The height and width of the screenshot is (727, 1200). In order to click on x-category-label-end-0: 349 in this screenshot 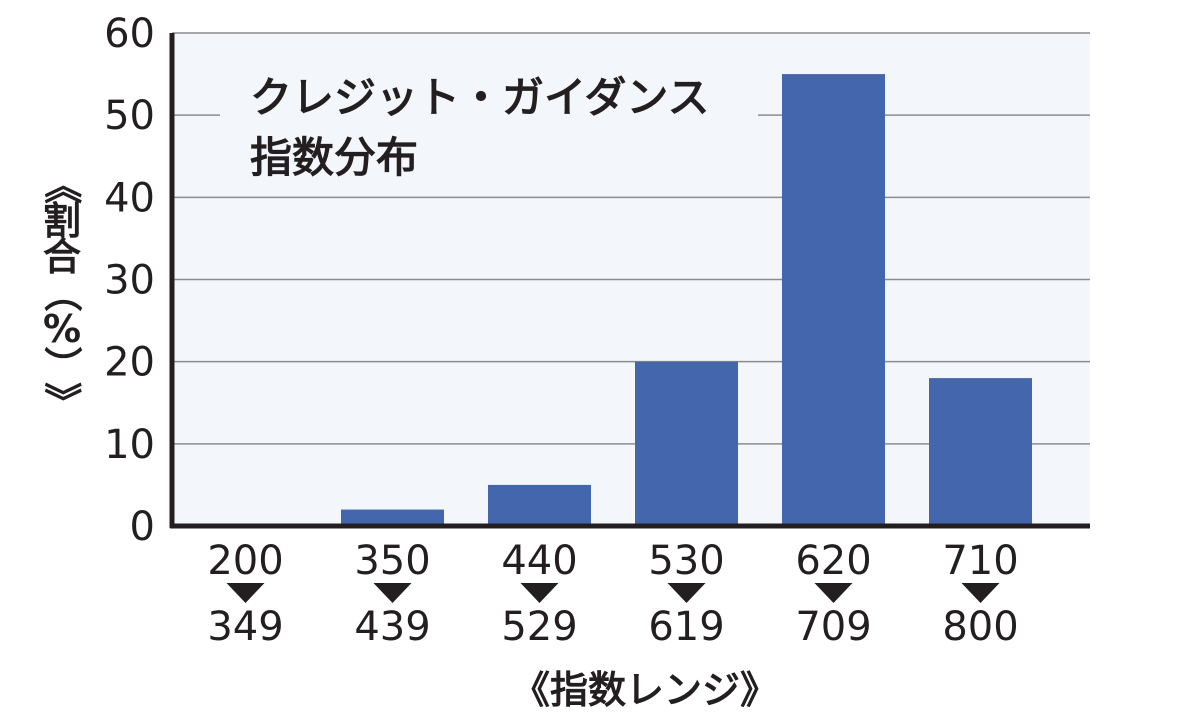, I will do `click(245, 627)`.